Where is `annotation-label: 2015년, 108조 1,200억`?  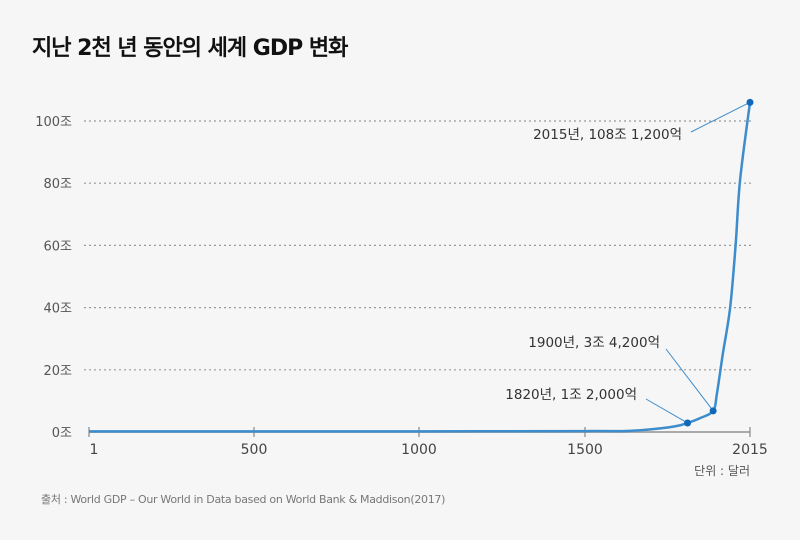
annotation-label: 2015년, 108조 1,200억 is located at coordinates (607, 135).